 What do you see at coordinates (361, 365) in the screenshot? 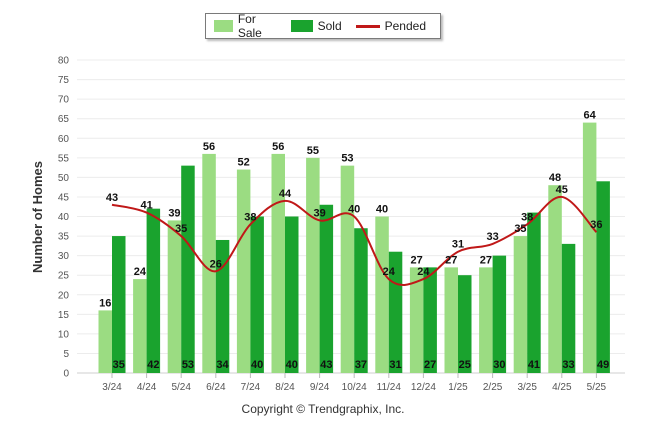
I see `sold-value-label: 37` at bounding box center [361, 365].